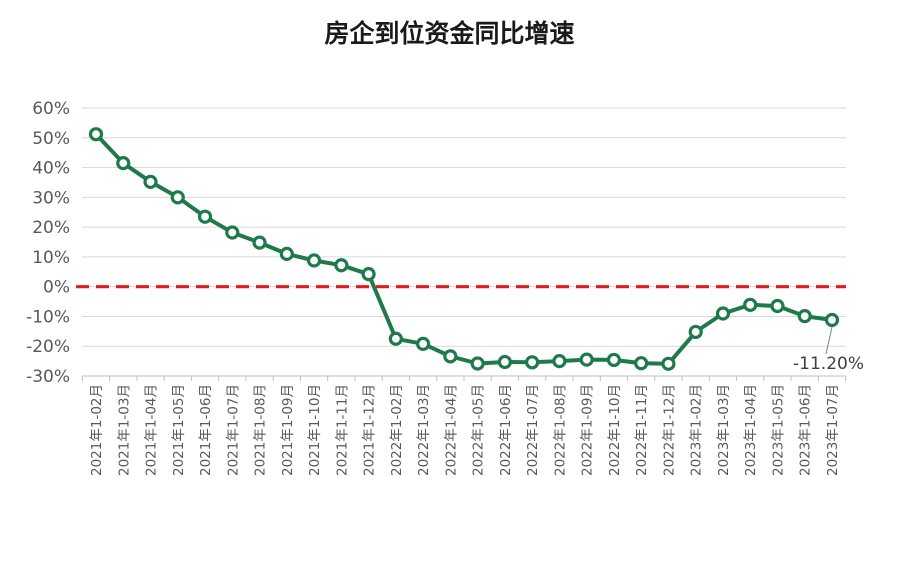 The width and height of the screenshot is (899, 563). What do you see at coordinates (48, 347) in the screenshot?
I see `y-tick-label: -20%` at bounding box center [48, 347].